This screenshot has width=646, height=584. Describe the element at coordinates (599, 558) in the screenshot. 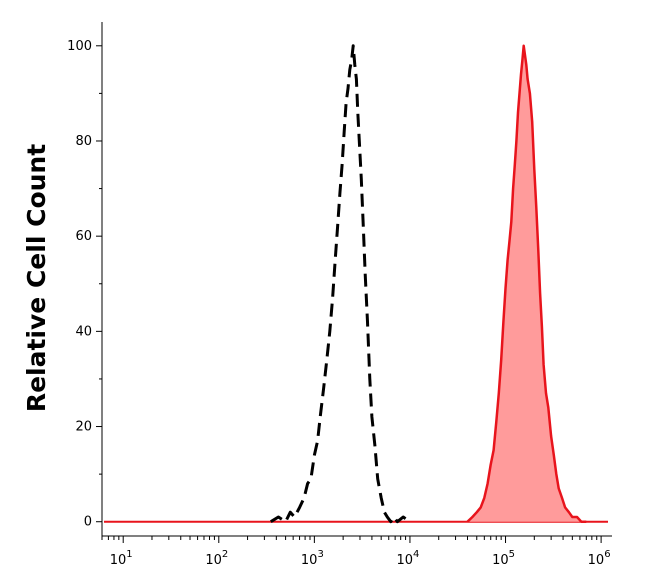

I see `x-tick-label: 10⁶` at that location.